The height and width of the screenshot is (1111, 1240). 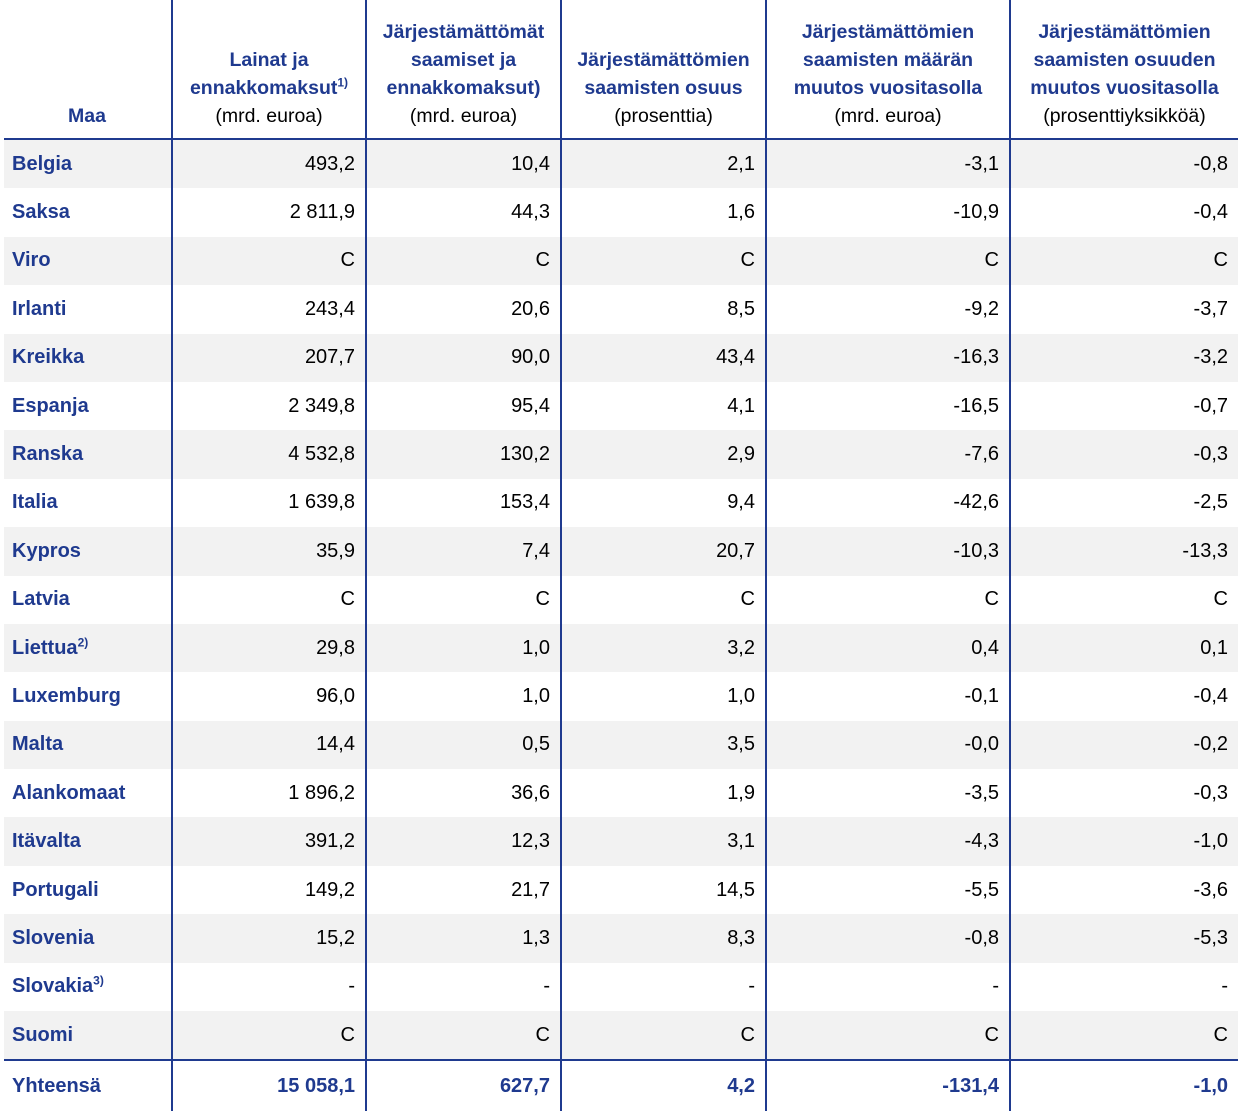 I want to click on table-row: Kreikka 207,7 90,0 43,4 -16,3 -3,2, so click(x=621, y=357).